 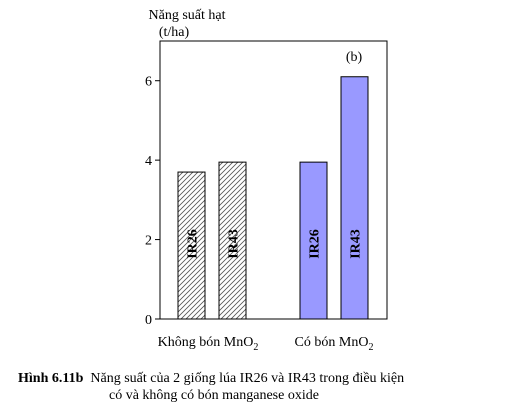 I want to click on group-labels: Không bón MnO2 Có bón MnO2, so click(x=266, y=344).